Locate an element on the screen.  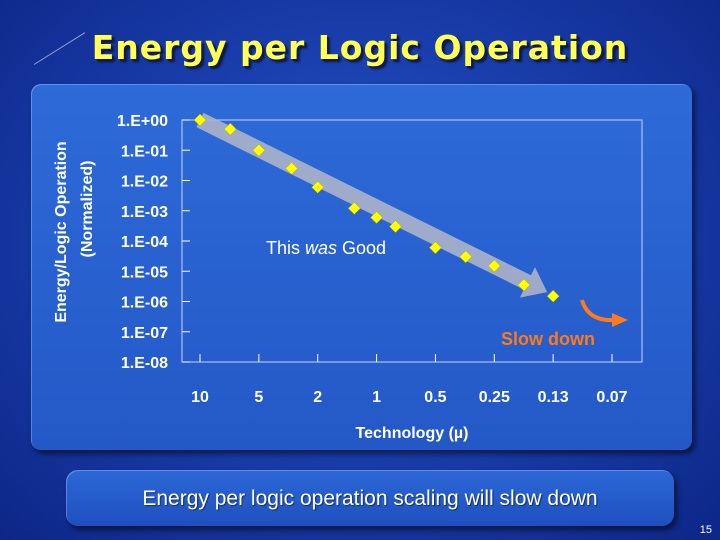
annotation-word: Good is located at coordinates (361, 248).